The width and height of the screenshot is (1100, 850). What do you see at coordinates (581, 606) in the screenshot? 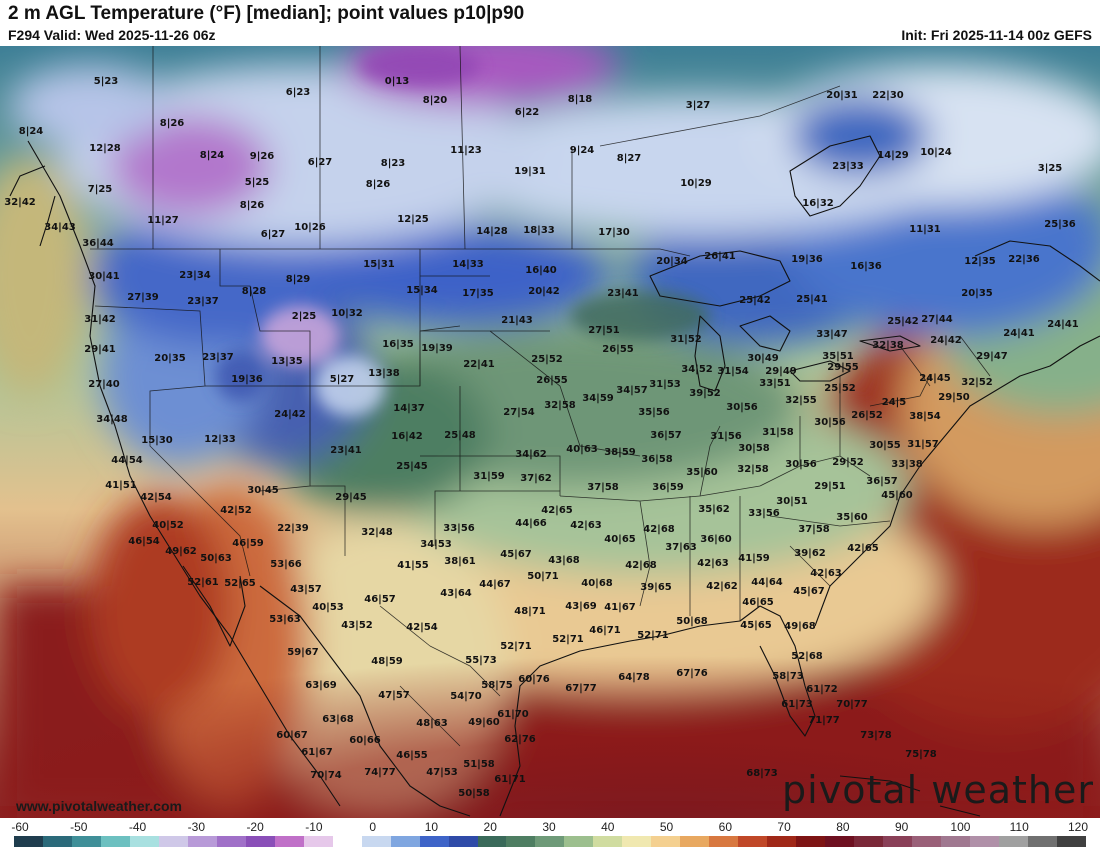
I see `point-value: 43|69` at bounding box center [581, 606].